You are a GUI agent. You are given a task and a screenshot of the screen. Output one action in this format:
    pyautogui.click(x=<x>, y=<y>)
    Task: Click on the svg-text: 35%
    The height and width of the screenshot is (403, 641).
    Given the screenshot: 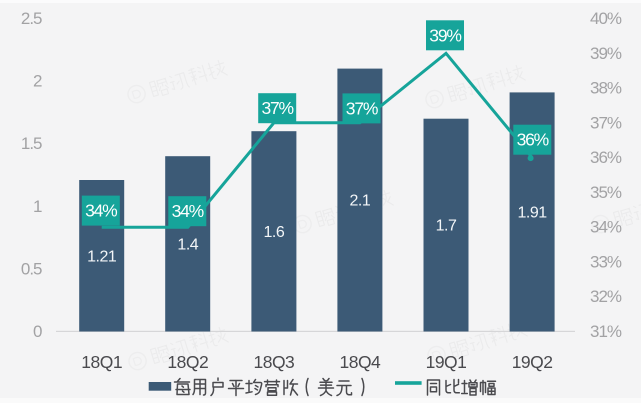 What is the action you would take?
    pyautogui.click(x=606, y=192)
    